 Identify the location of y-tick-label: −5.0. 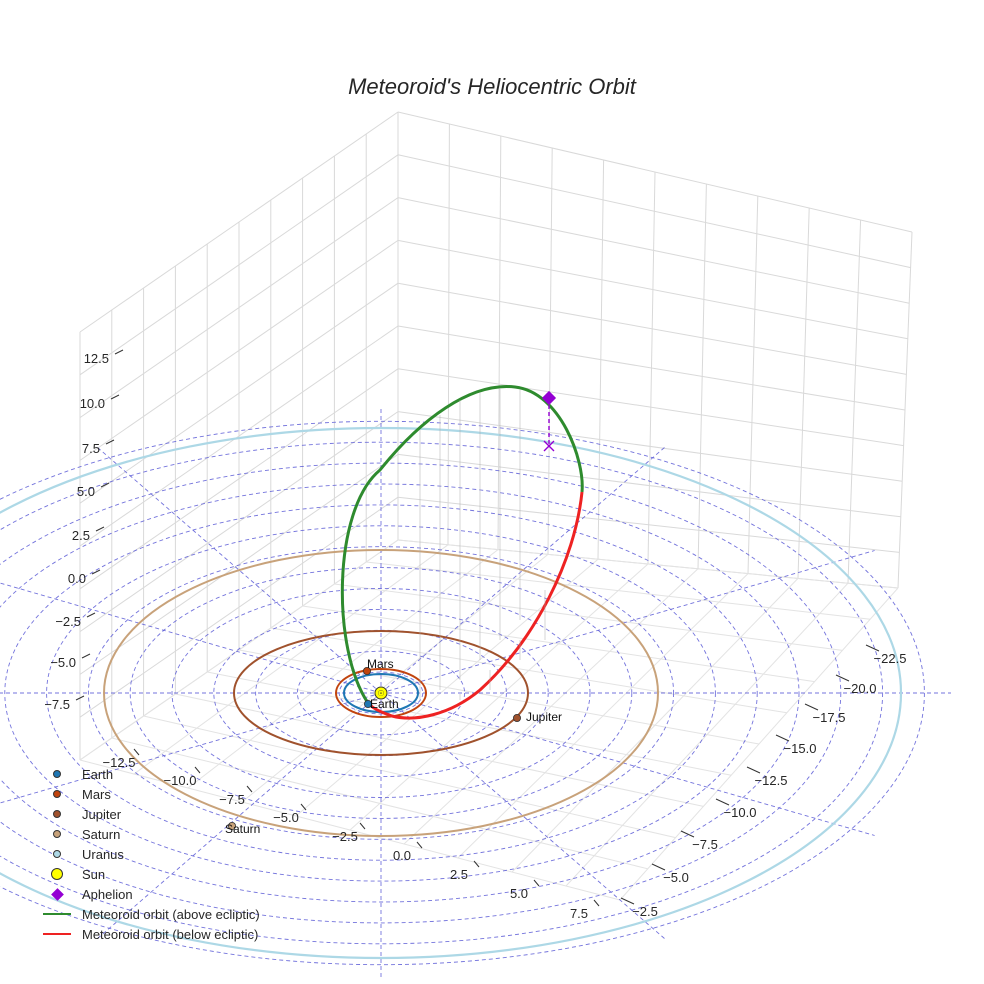
(676, 877).